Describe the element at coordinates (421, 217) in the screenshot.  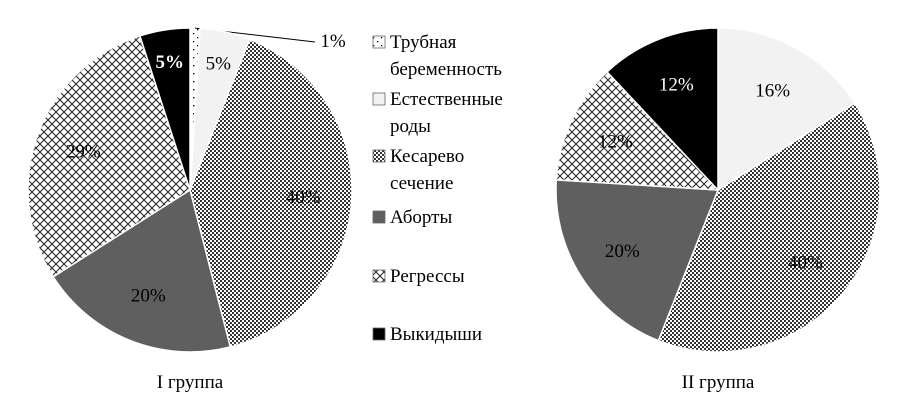
I see `legend-label: Аборты` at that location.